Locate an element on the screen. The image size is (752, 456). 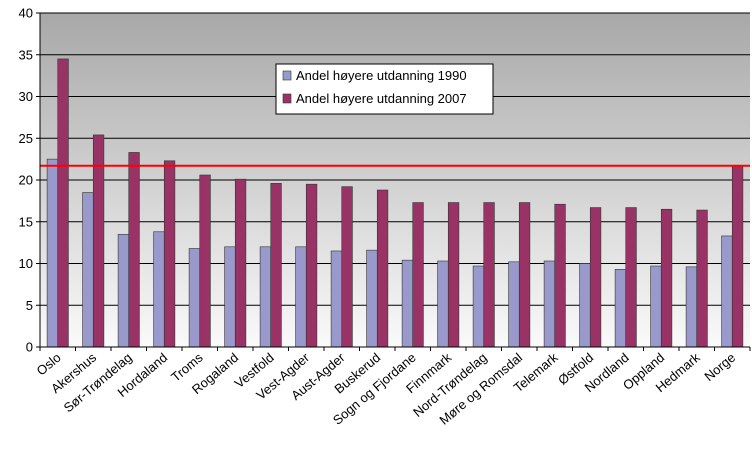
y-tick-label: 0 is located at coordinates (29, 347).